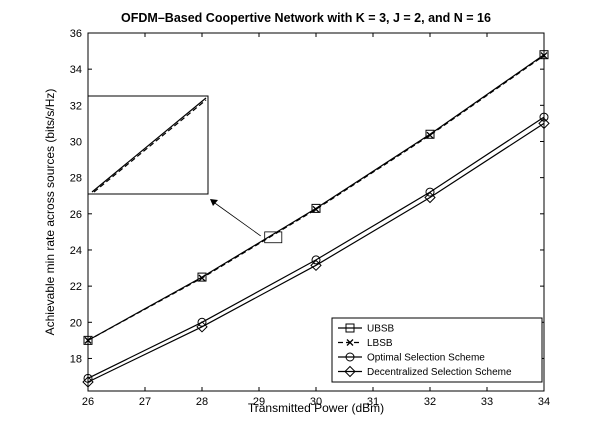 The image size is (599, 436). What do you see at coordinates (366, 329) in the screenshot?
I see `legend-item: UBSB` at bounding box center [366, 329].